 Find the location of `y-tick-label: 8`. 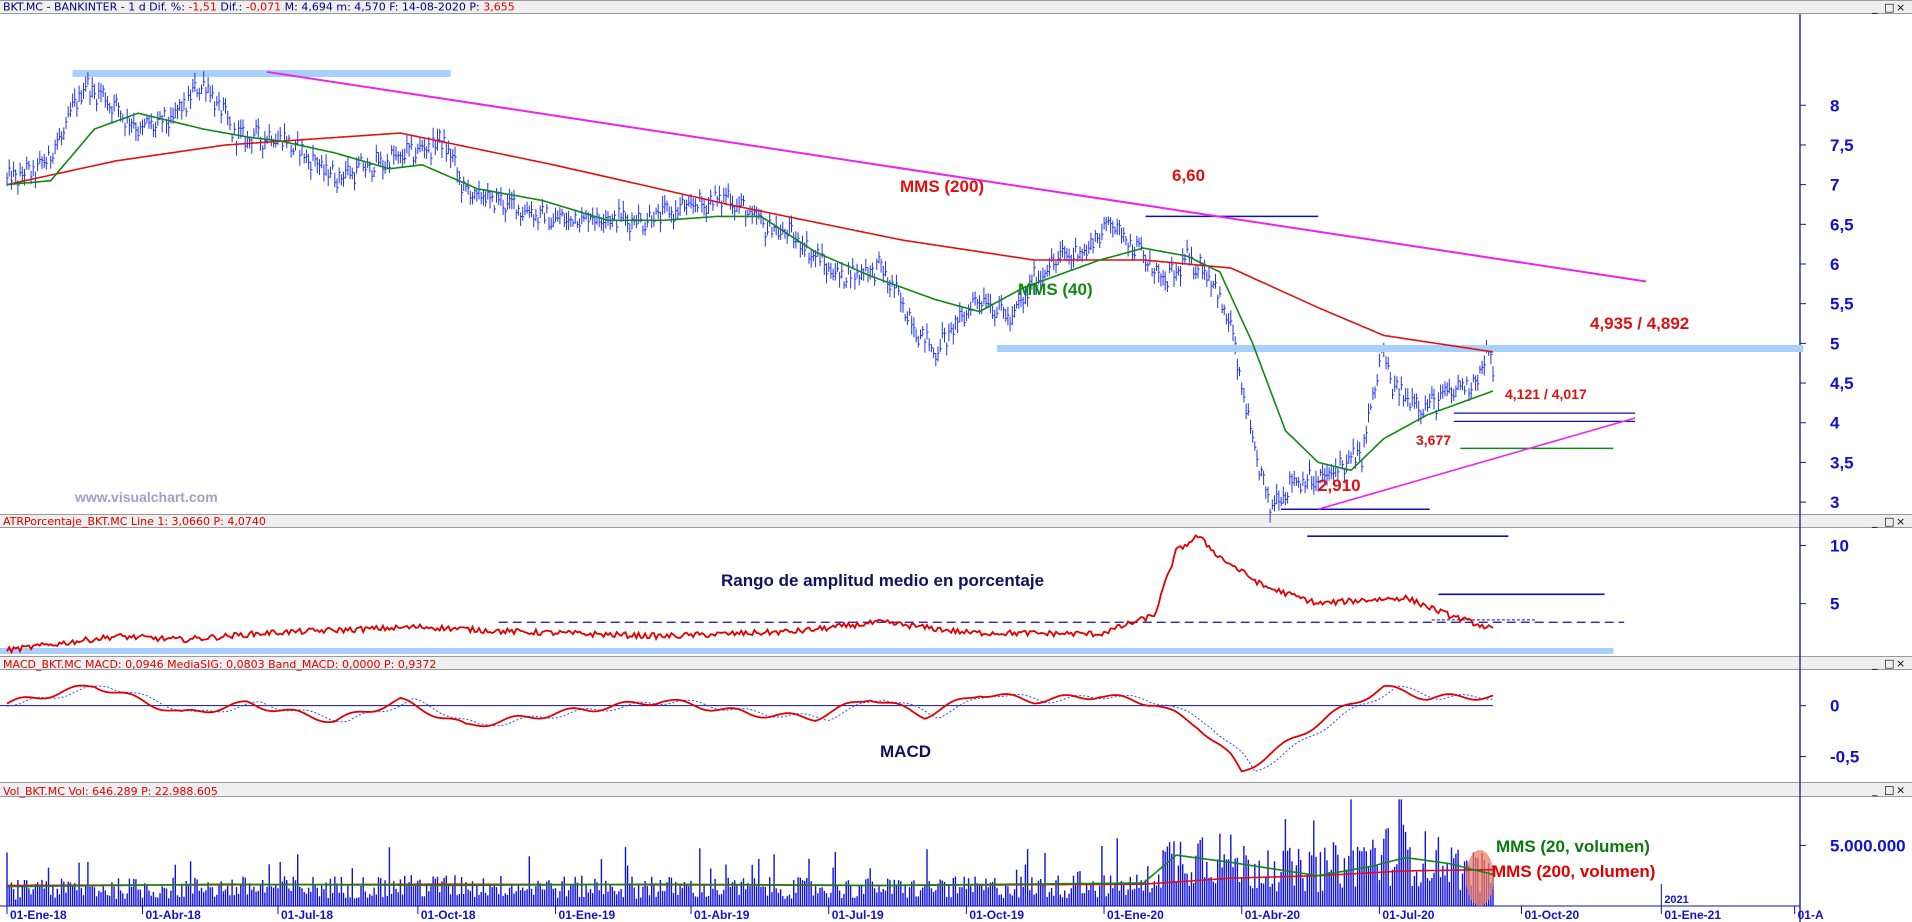

y-tick-label: 8 is located at coordinates (1834, 105).